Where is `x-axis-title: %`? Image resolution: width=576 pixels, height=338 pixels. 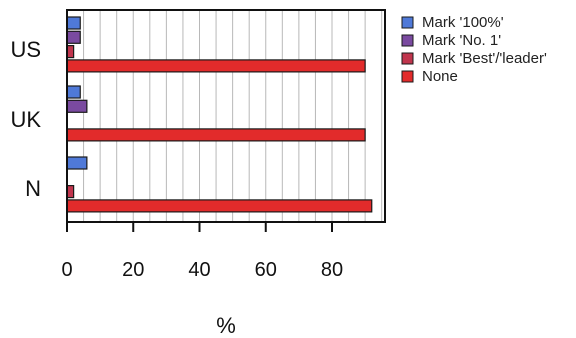
x-axis-title: % is located at coordinates (226, 325).